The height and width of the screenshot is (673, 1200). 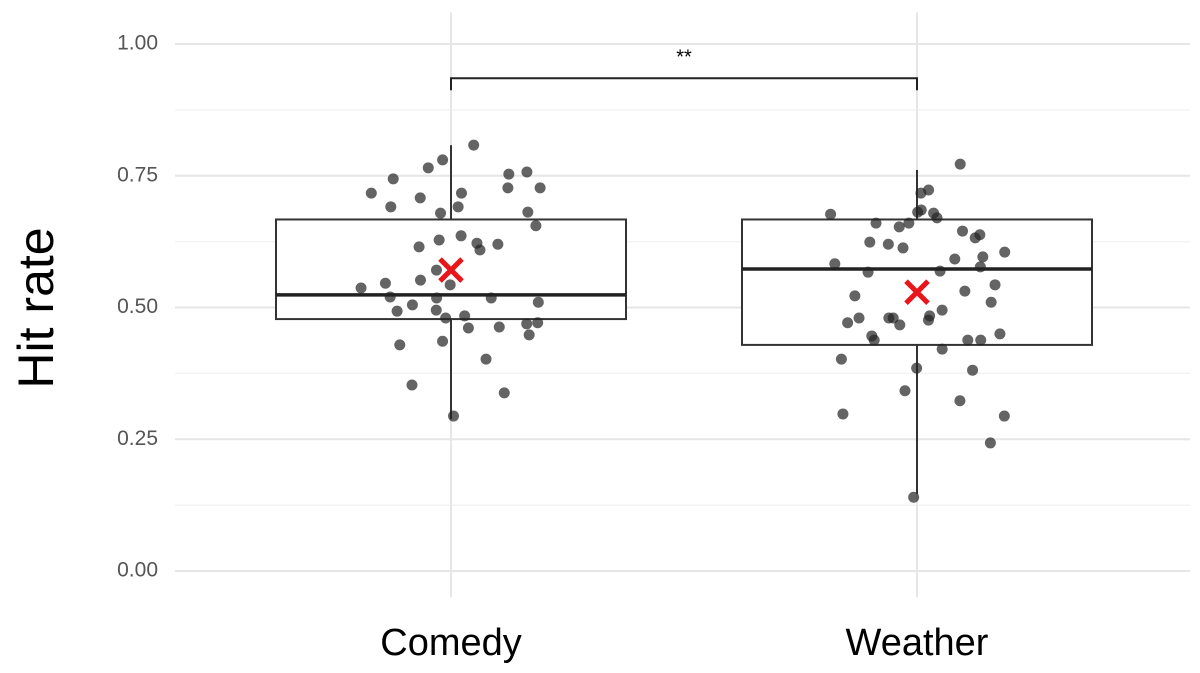 I want to click on x-tick-label: Comedy, so click(x=451, y=643).